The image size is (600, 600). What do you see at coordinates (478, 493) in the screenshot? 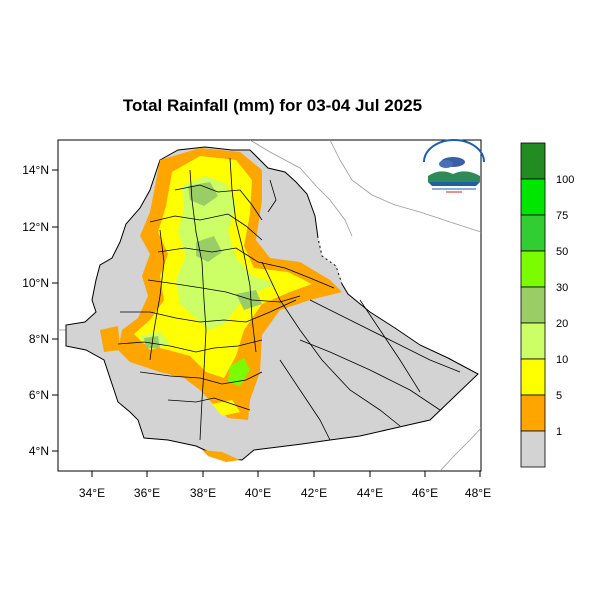
I see `x-tick-label: 48°E` at bounding box center [478, 493].